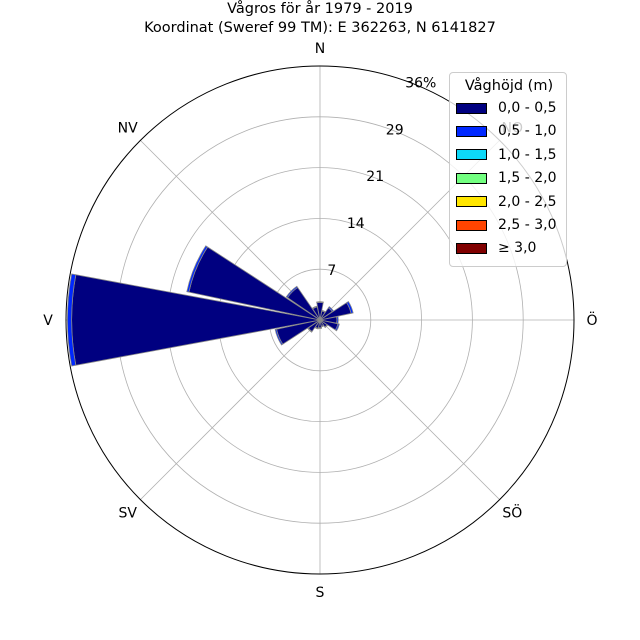  Describe the element at coordinates (527, 178) in the screenshot. I see `legend-label: 1,5 - 2,0` at that location.